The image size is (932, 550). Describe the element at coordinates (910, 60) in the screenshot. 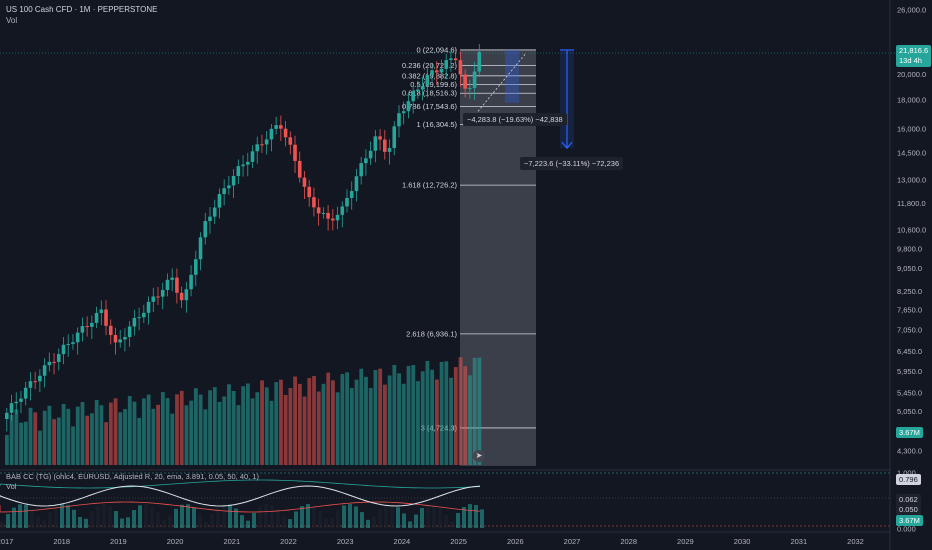

I see `countdown: 13d 4h` at that location.